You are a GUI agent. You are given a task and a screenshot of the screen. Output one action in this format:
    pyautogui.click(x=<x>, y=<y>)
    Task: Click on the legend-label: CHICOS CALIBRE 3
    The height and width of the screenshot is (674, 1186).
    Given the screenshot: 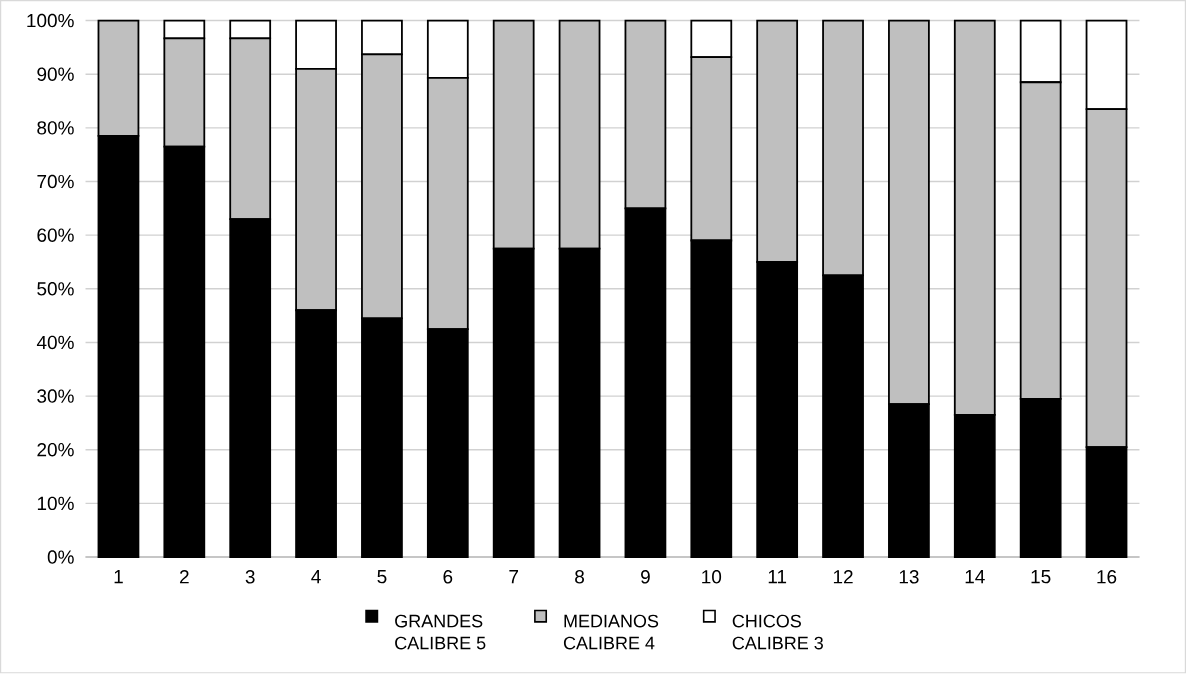 What is the action you would take?
    pyautogui.click(x=777, y=632)
    